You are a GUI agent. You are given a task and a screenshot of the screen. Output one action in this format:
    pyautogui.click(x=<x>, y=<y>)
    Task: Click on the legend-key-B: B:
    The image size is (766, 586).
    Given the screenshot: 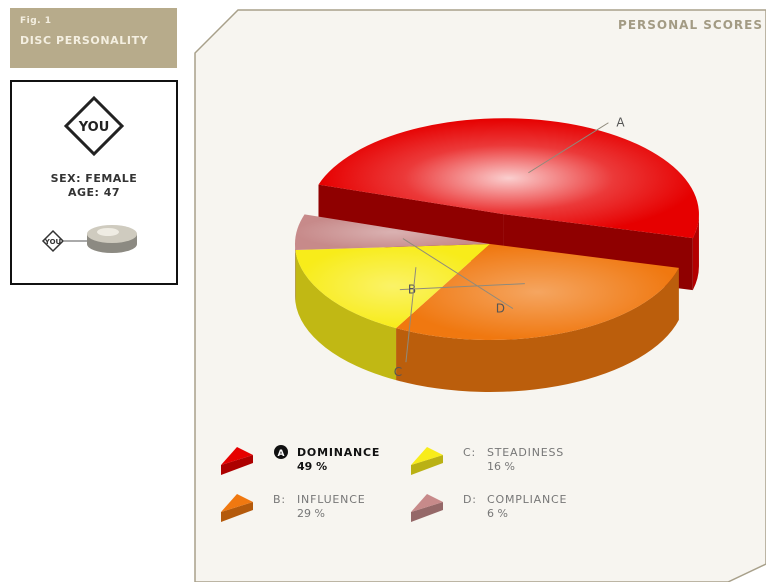 What is the action you would take?
    pyautogui.click(x=279, y=499)
    